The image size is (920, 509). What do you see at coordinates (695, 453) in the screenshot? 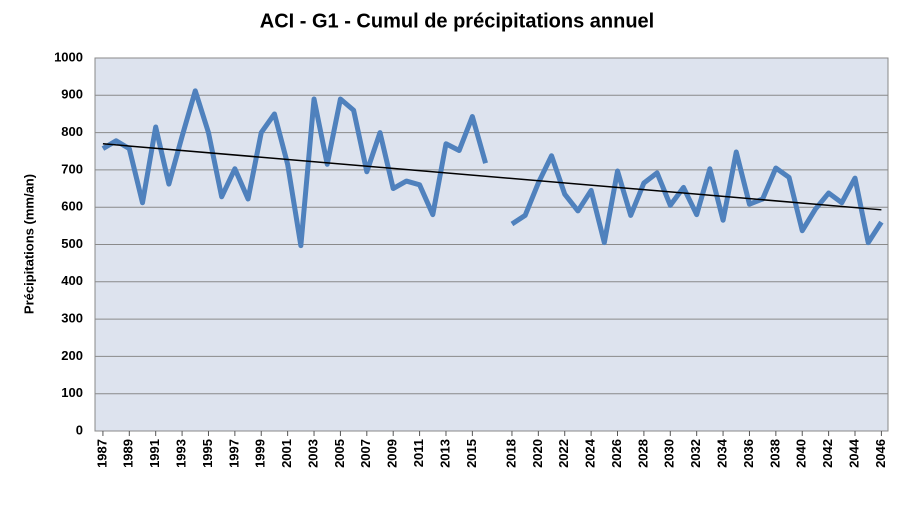
I see `x-tick-label: 2032` at bounding box center [695, 453].